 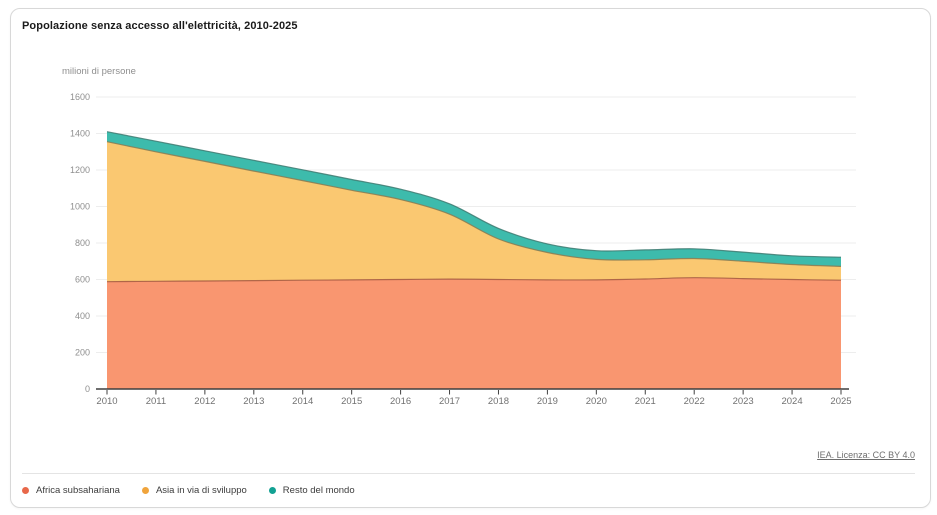 I want to click on y-tick-label: 1000, so click(x=80, y=207).